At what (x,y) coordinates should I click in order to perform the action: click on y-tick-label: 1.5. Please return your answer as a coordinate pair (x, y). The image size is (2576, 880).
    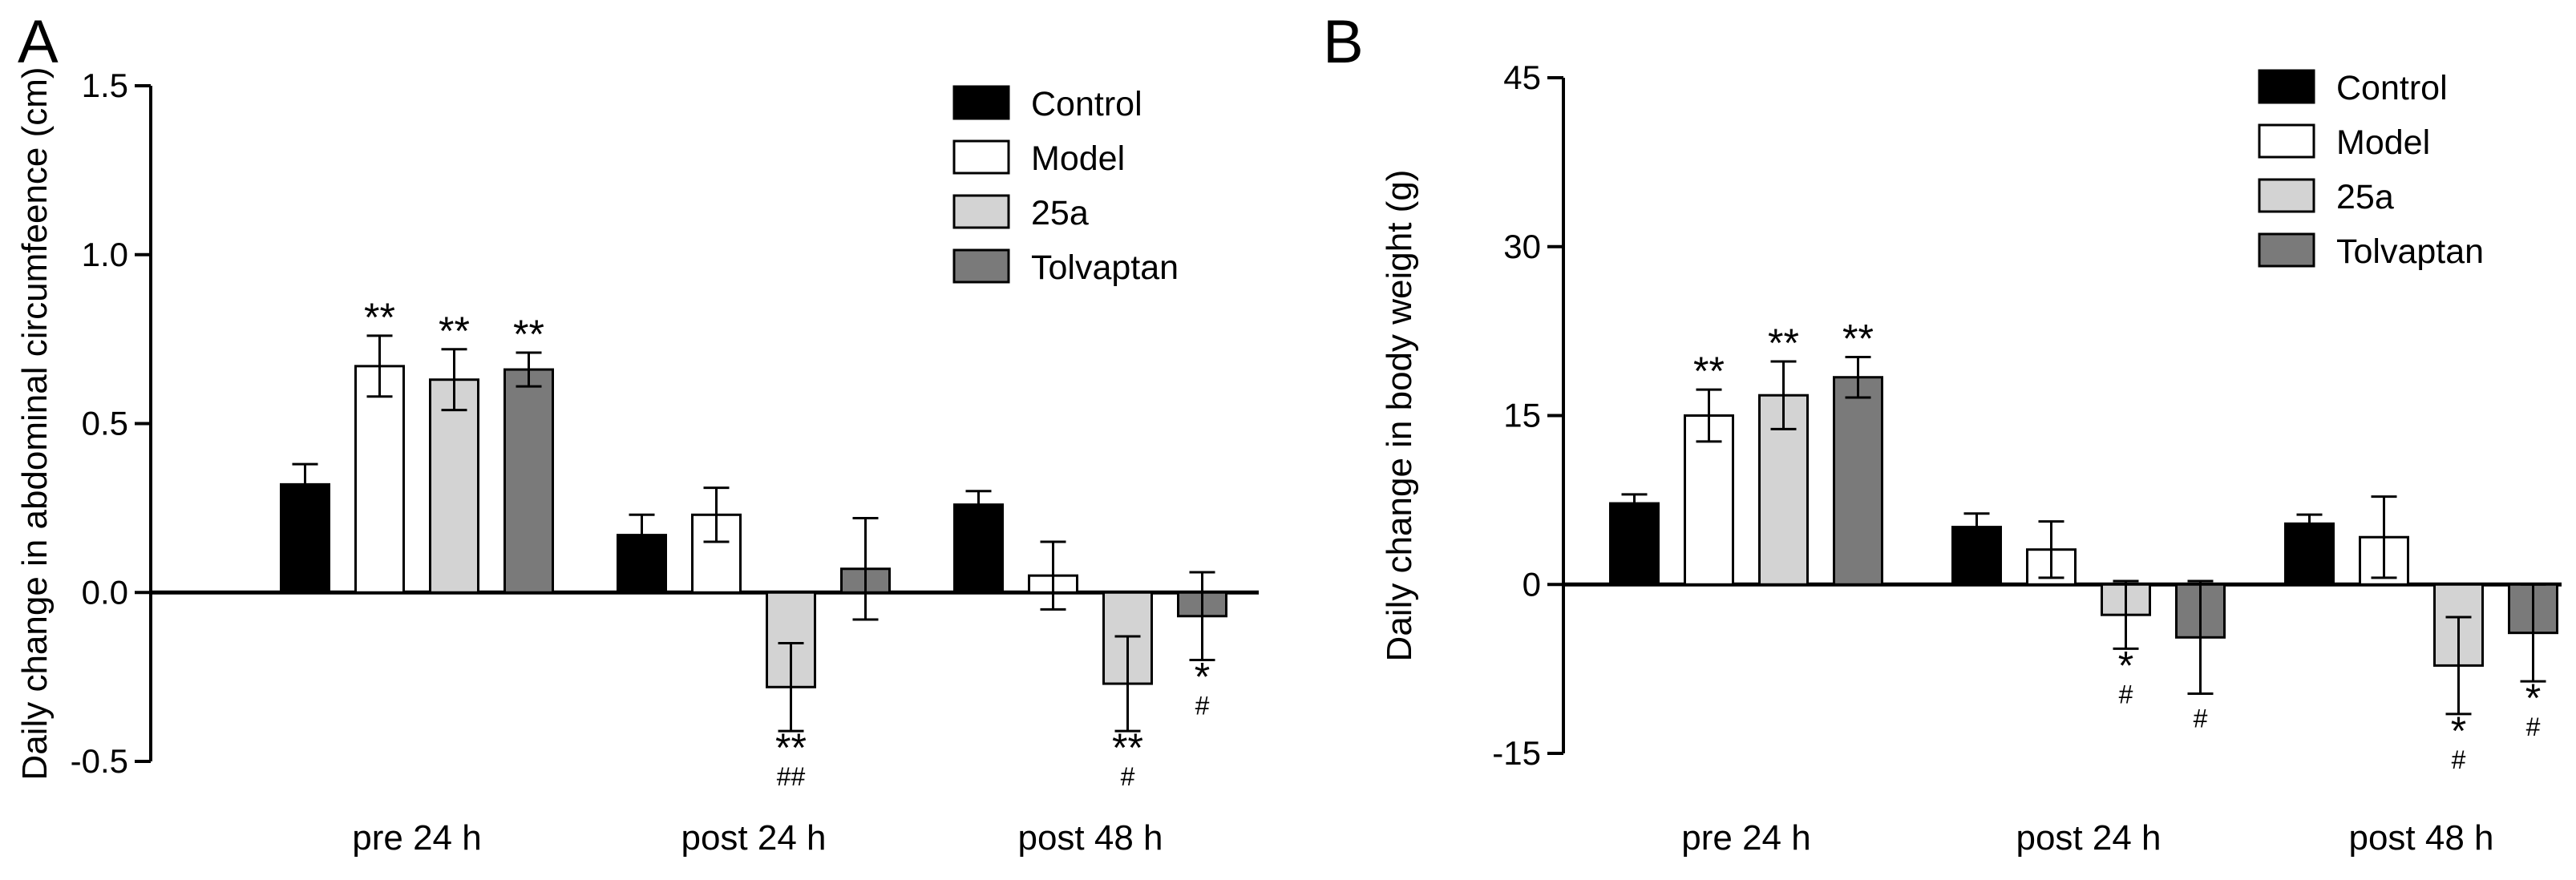
    Looking at the image, I should click on (105, 85).